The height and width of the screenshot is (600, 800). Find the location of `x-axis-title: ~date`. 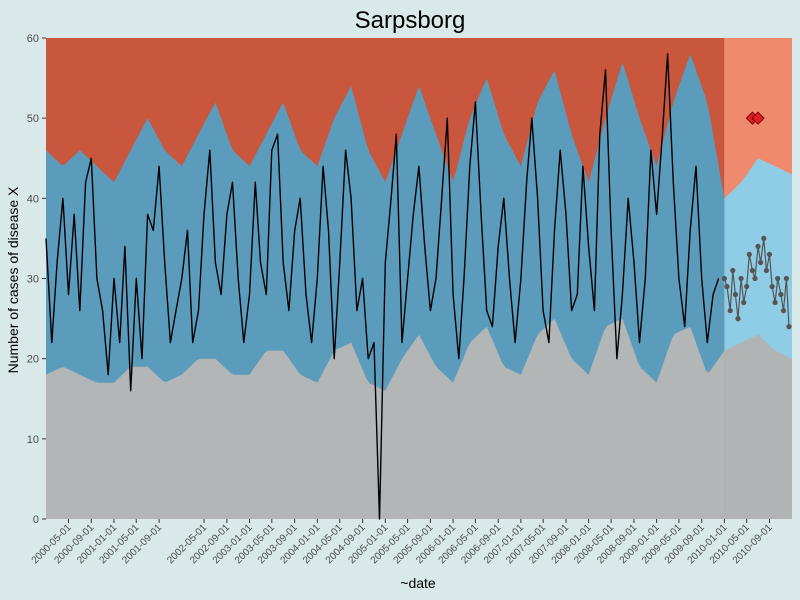

x-axis-title: ~date is located at coordinates (418, 583).